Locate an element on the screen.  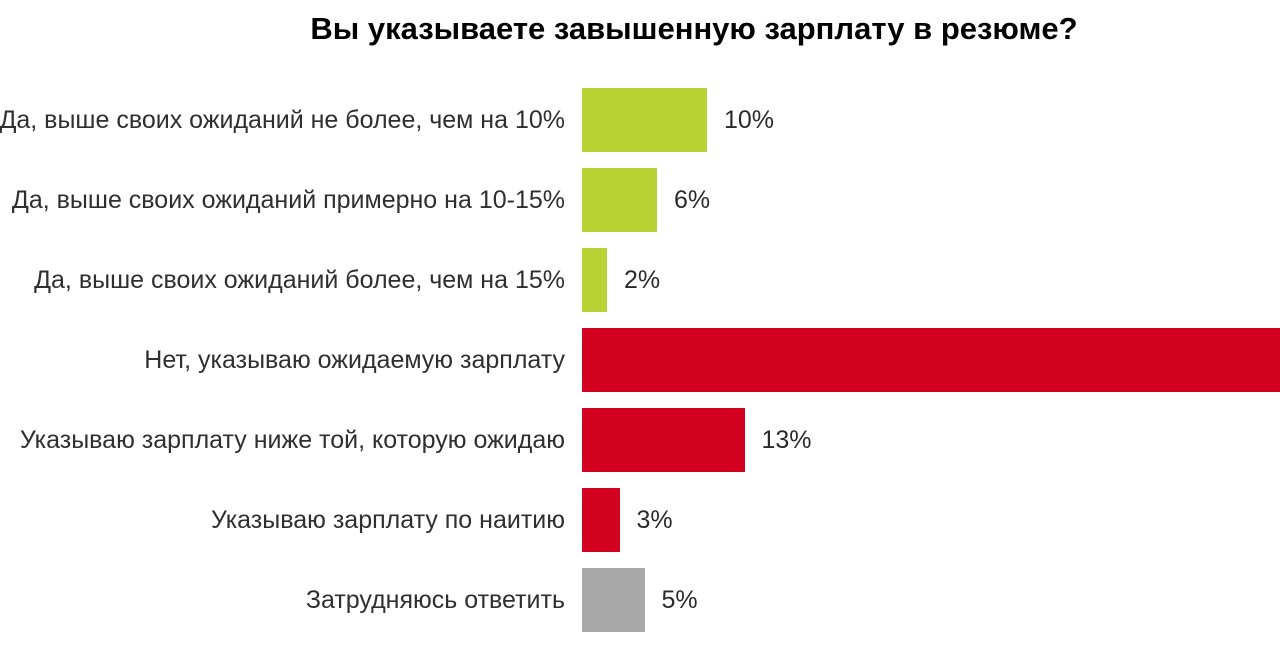
category-label: Указываю зарплату по наитию is located at coordinates (387, 520).